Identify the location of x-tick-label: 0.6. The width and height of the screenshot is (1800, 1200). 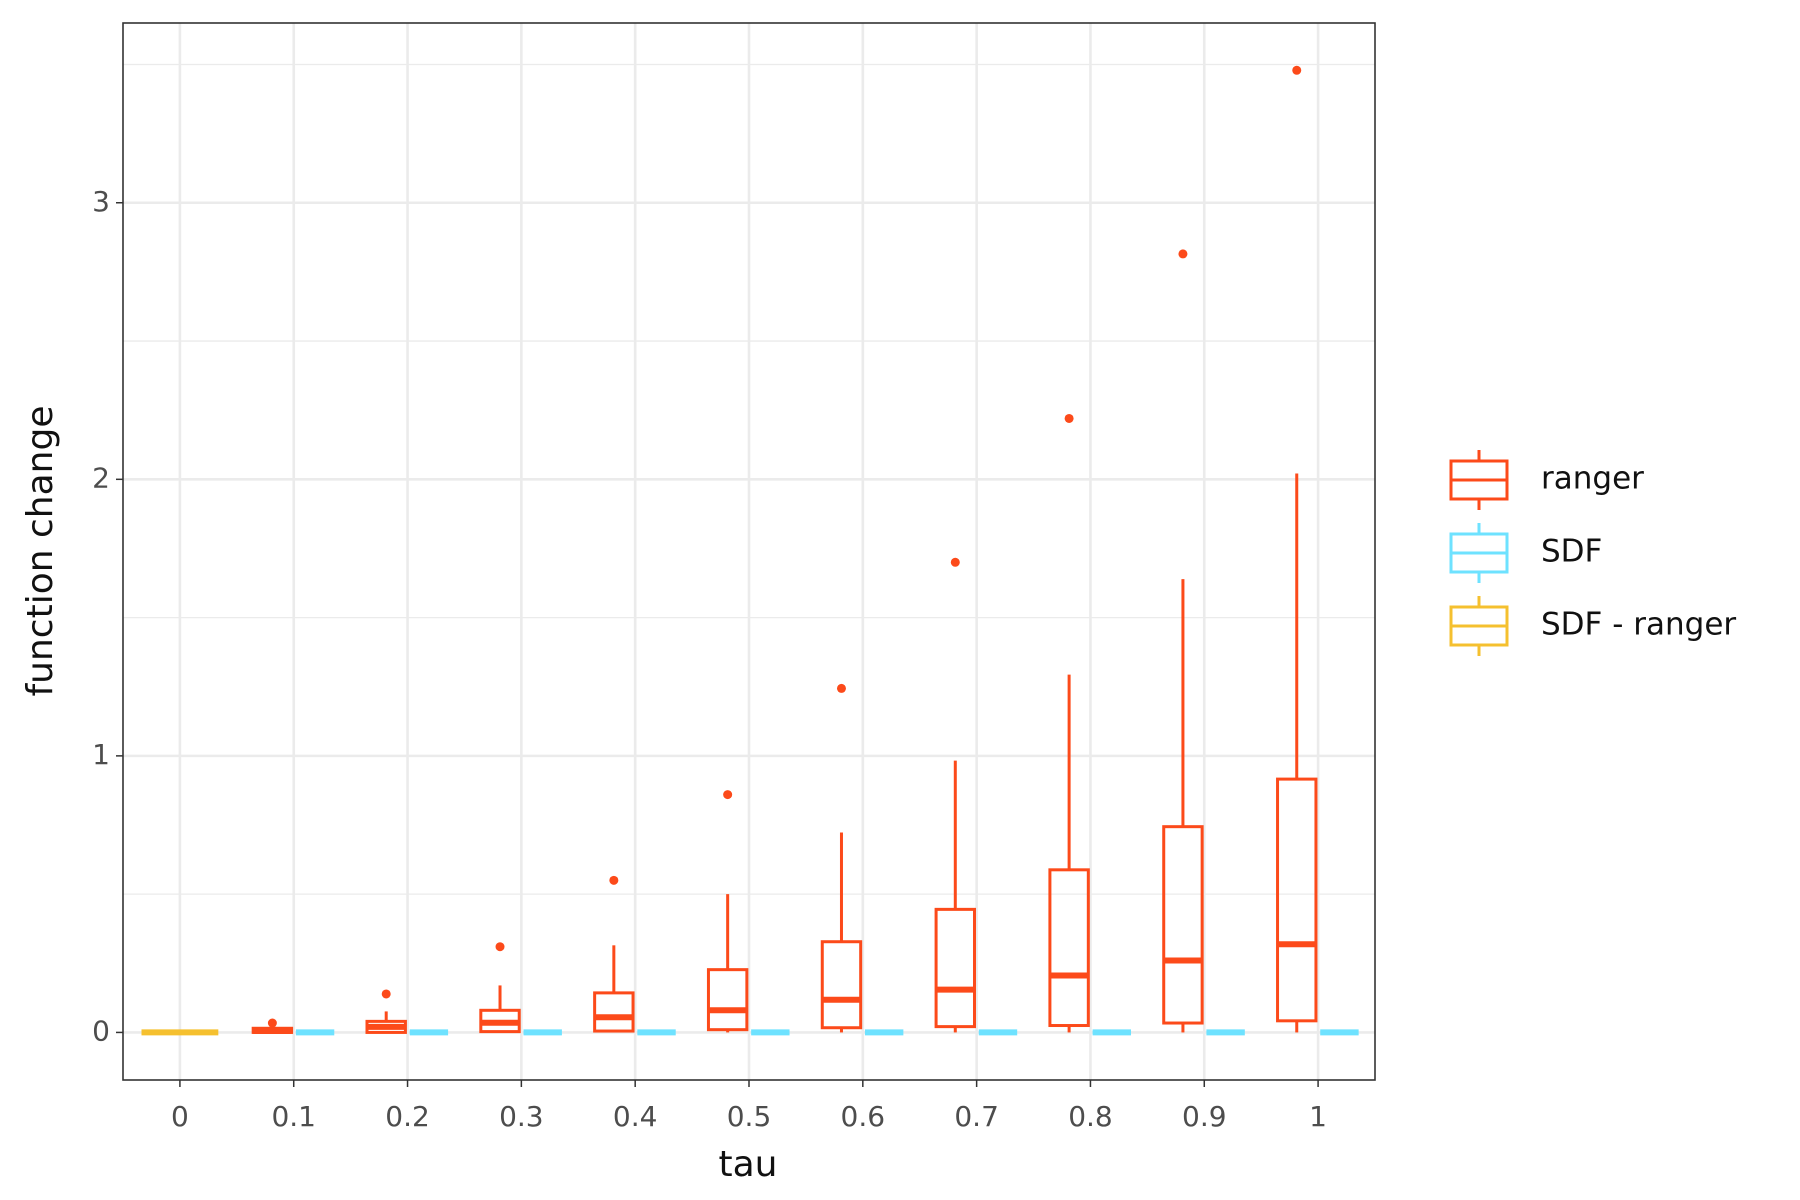
(863, 1116).